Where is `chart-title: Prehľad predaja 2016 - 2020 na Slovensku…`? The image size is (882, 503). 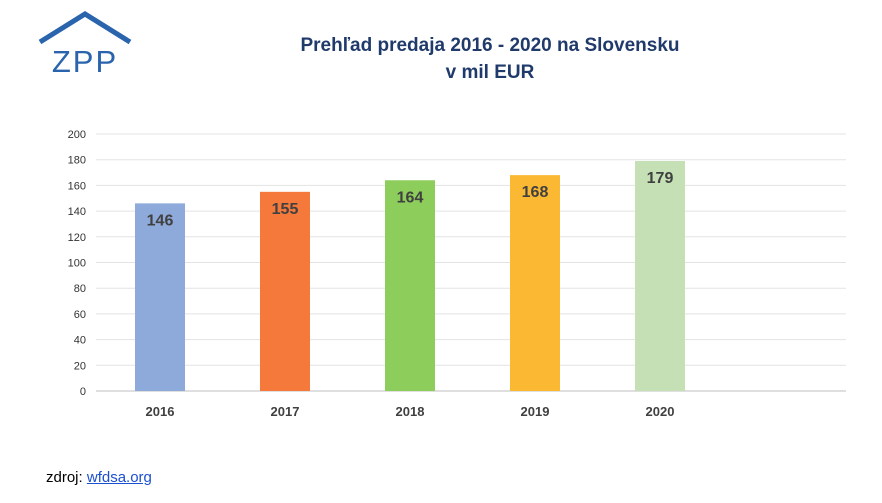 chart-title: Prehľad predaja 2016 - 2020 na Slovensku… is located at coordinates (490, 59).